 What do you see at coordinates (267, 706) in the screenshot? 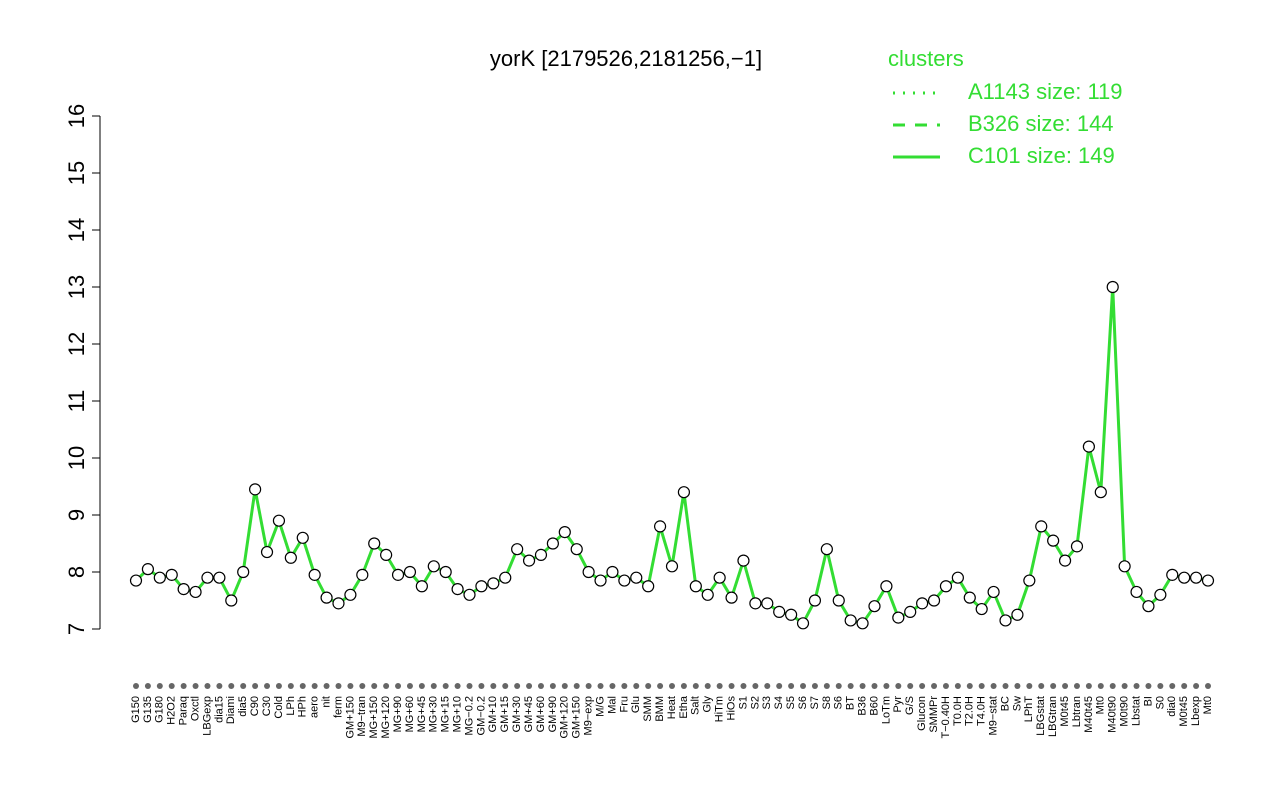
I see `x-tick-label: C30` at bounding box center [267, 706].